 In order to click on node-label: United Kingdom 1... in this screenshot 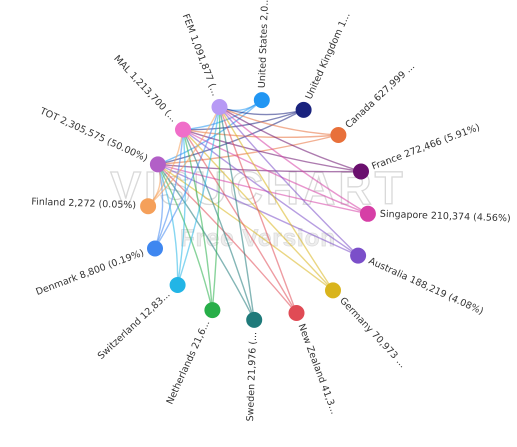, I will do `click(328, 56)`.